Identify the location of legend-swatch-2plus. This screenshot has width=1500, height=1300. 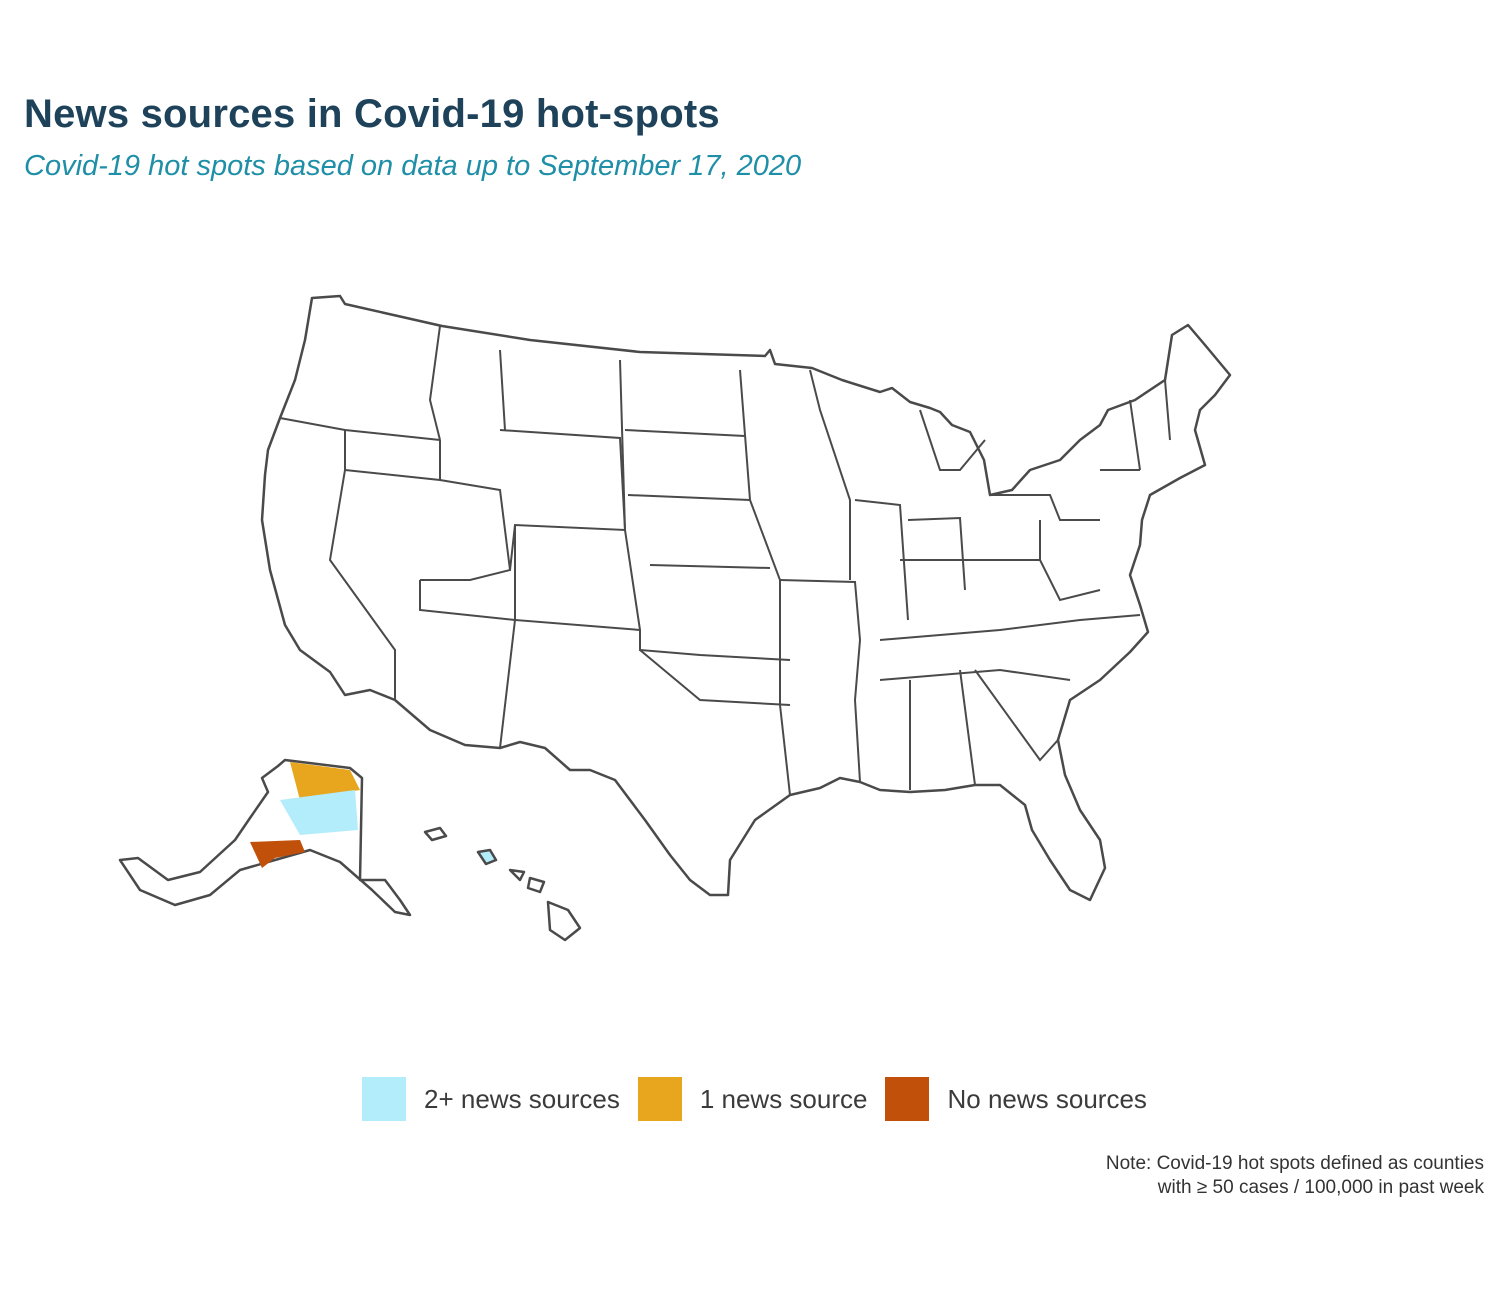
(384, 1099).